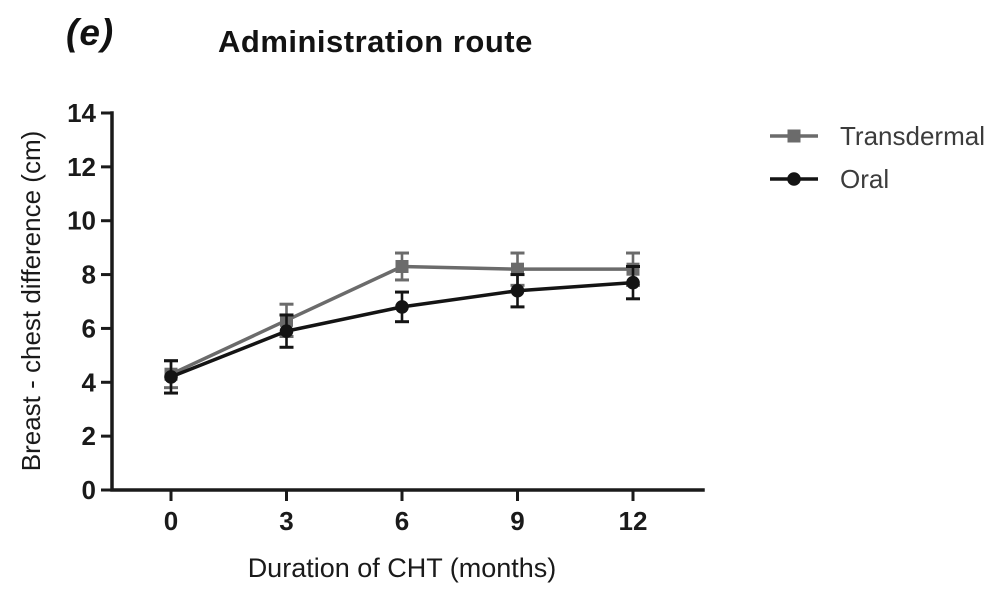 This screenshot has height=613, width=1008. I want to click on legend-marker-square-icon, so click(794, 136).